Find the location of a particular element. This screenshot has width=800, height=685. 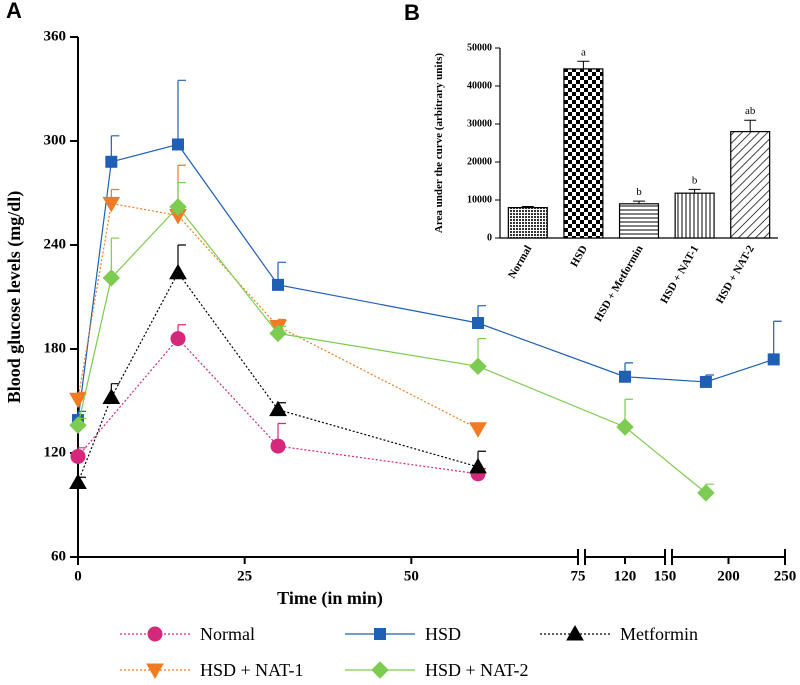

x-axis-label: Time (in min) is located at coordinates (330, 598).